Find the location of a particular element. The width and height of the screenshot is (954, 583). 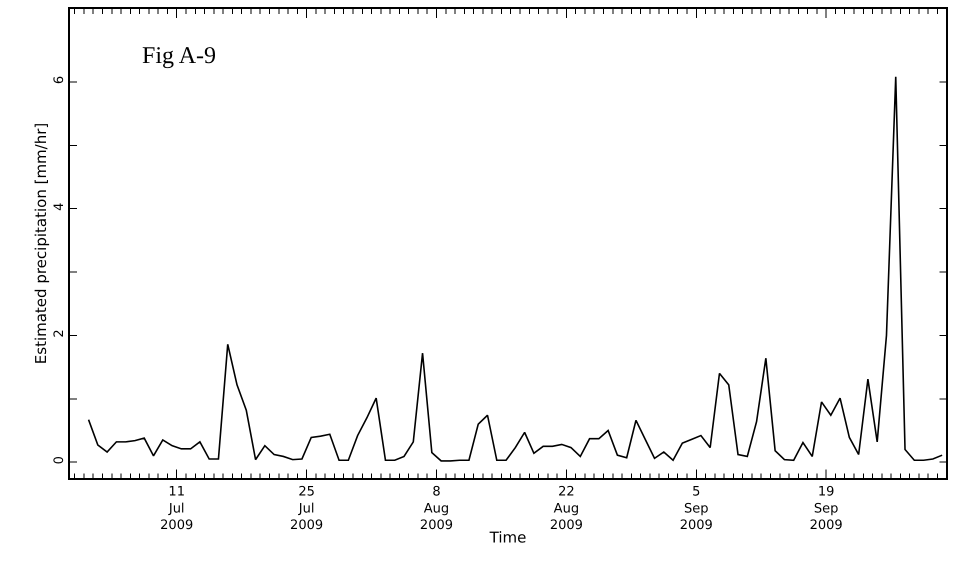

y-tick-label: 6 is located at coordinates (60, 80).